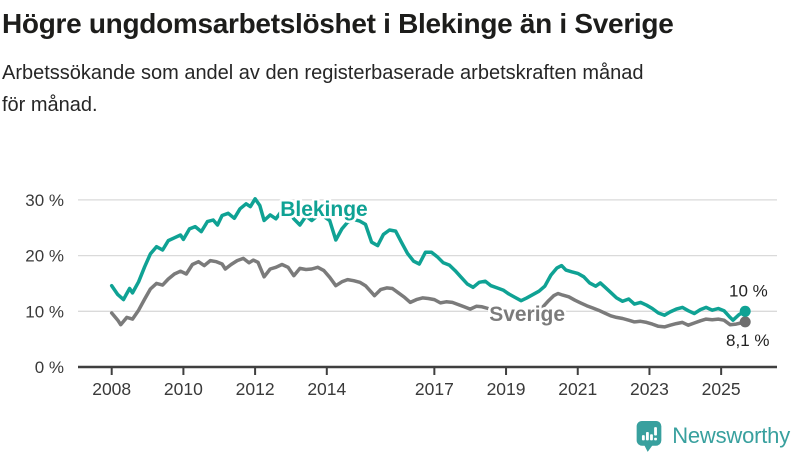 The image size is (800, 458). I want to click on x-tick-label: 2014, so click(326, 389).